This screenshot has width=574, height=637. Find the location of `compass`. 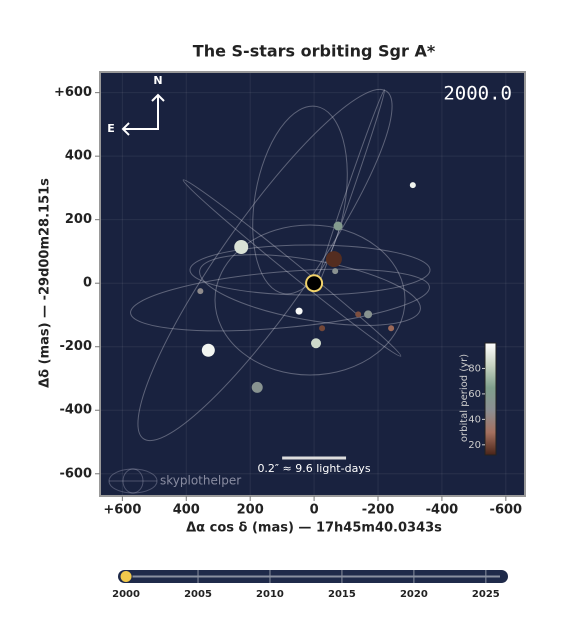

compass is located at coordinates (143, 114).